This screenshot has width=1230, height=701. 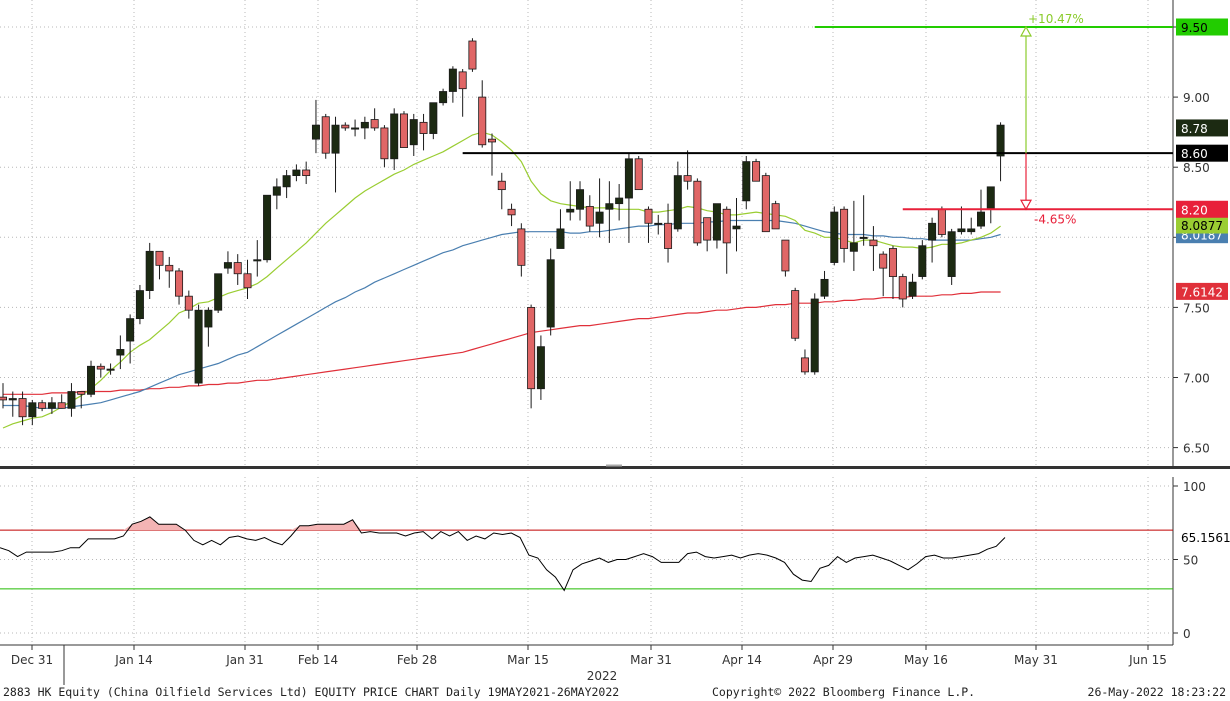 I want to click on downside-arrow-head, so click(x=1026, y=205).